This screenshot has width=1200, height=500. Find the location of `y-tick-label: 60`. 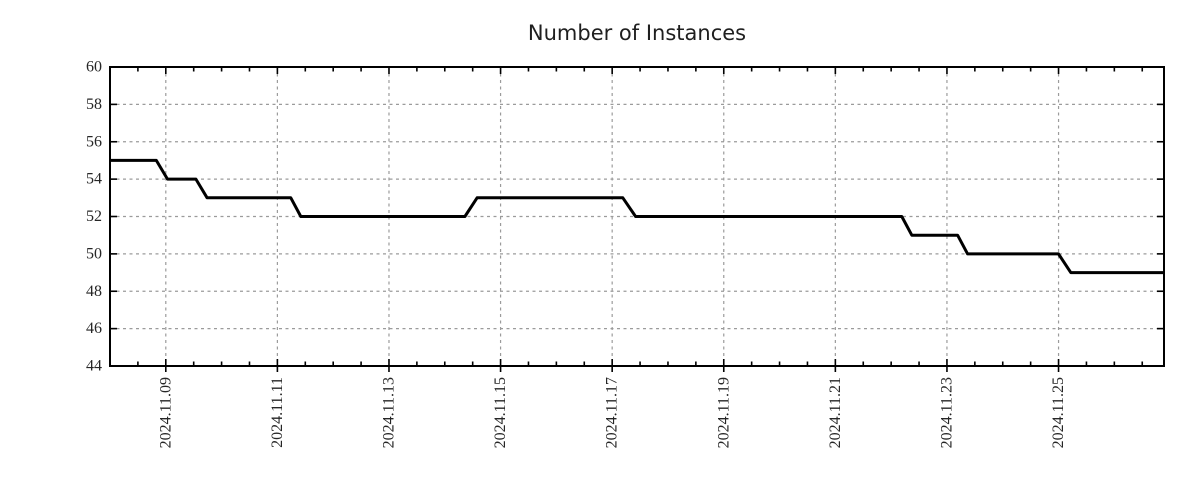

y-tick-label: 60 is located at coordinates (94, 67).